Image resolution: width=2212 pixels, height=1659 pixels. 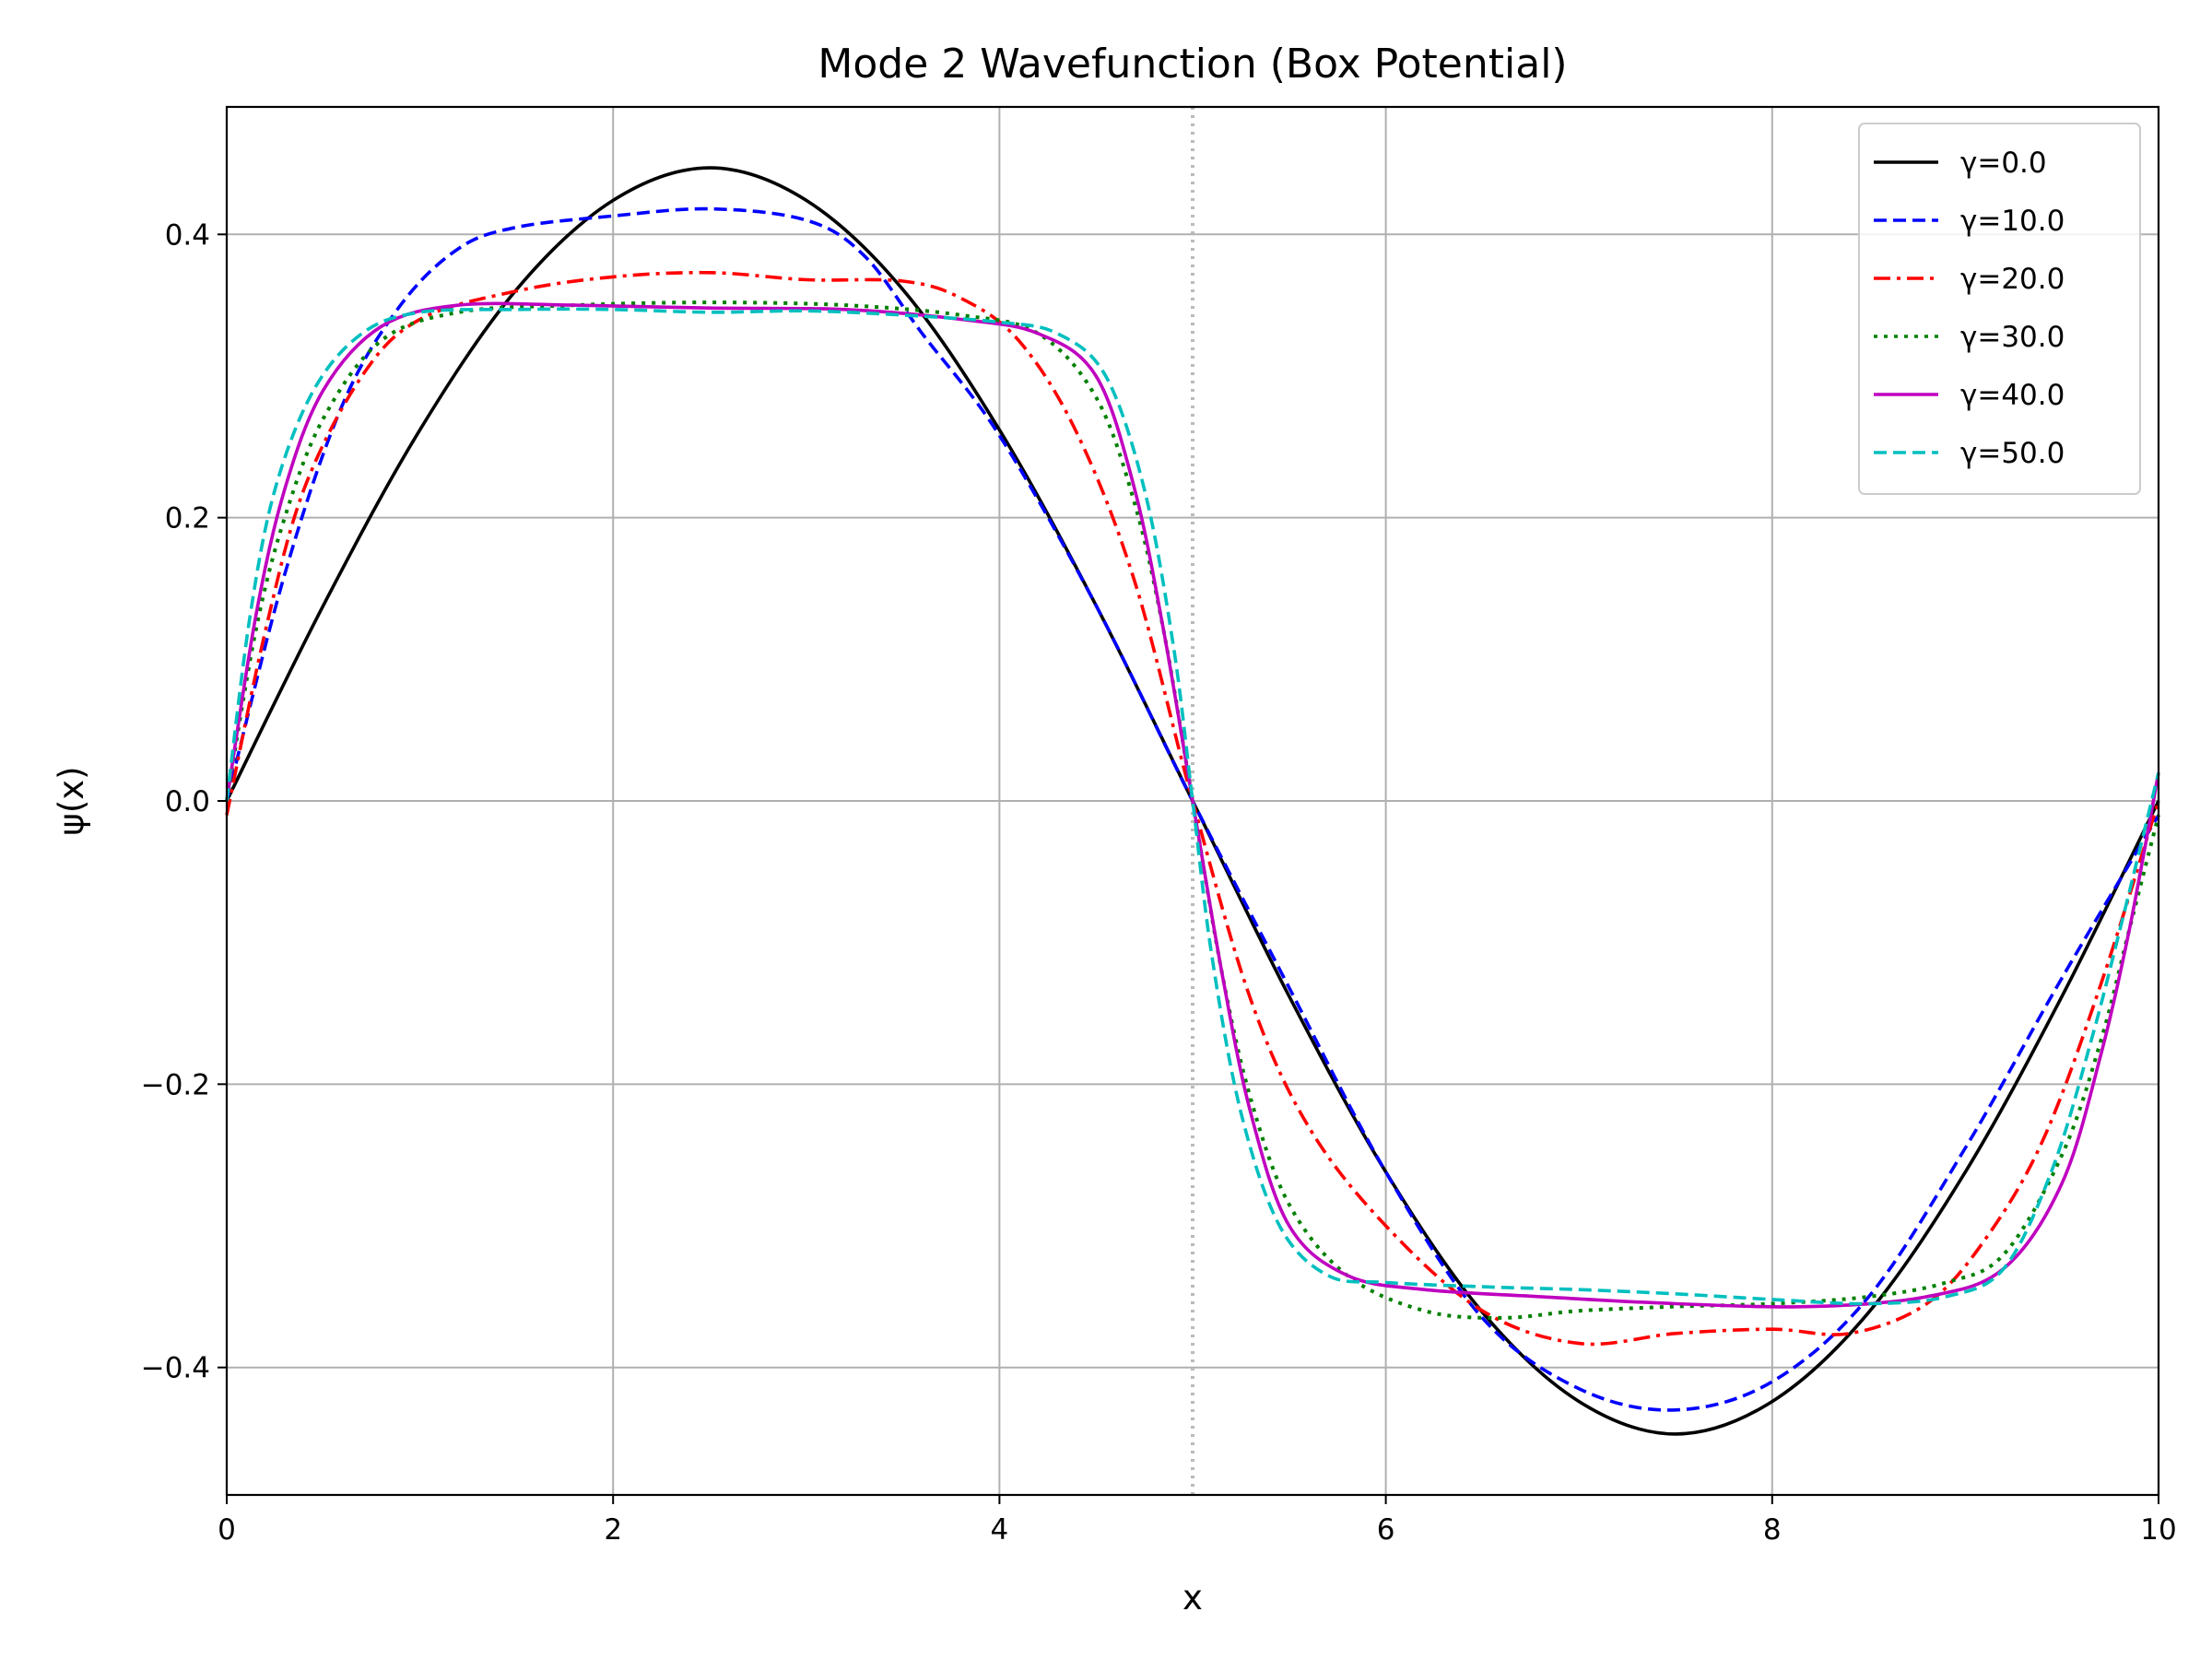 I want to click on x-tick-label: 4, so click(x=1000, y=1530).